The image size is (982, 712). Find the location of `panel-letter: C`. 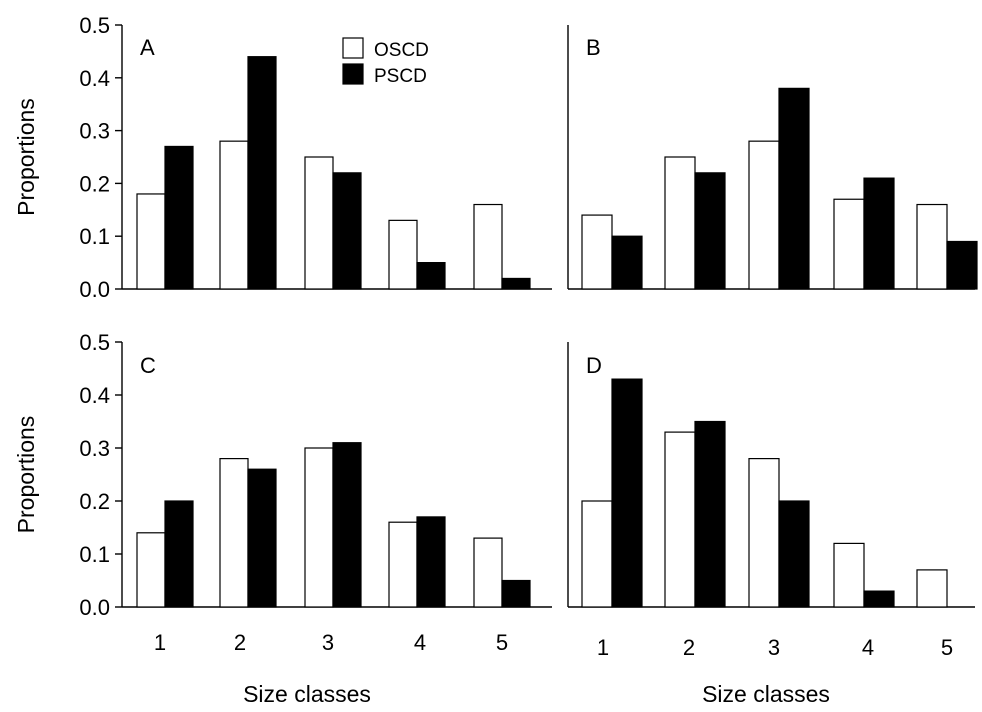

panel-letter: C is located at coordinates (148, 365).